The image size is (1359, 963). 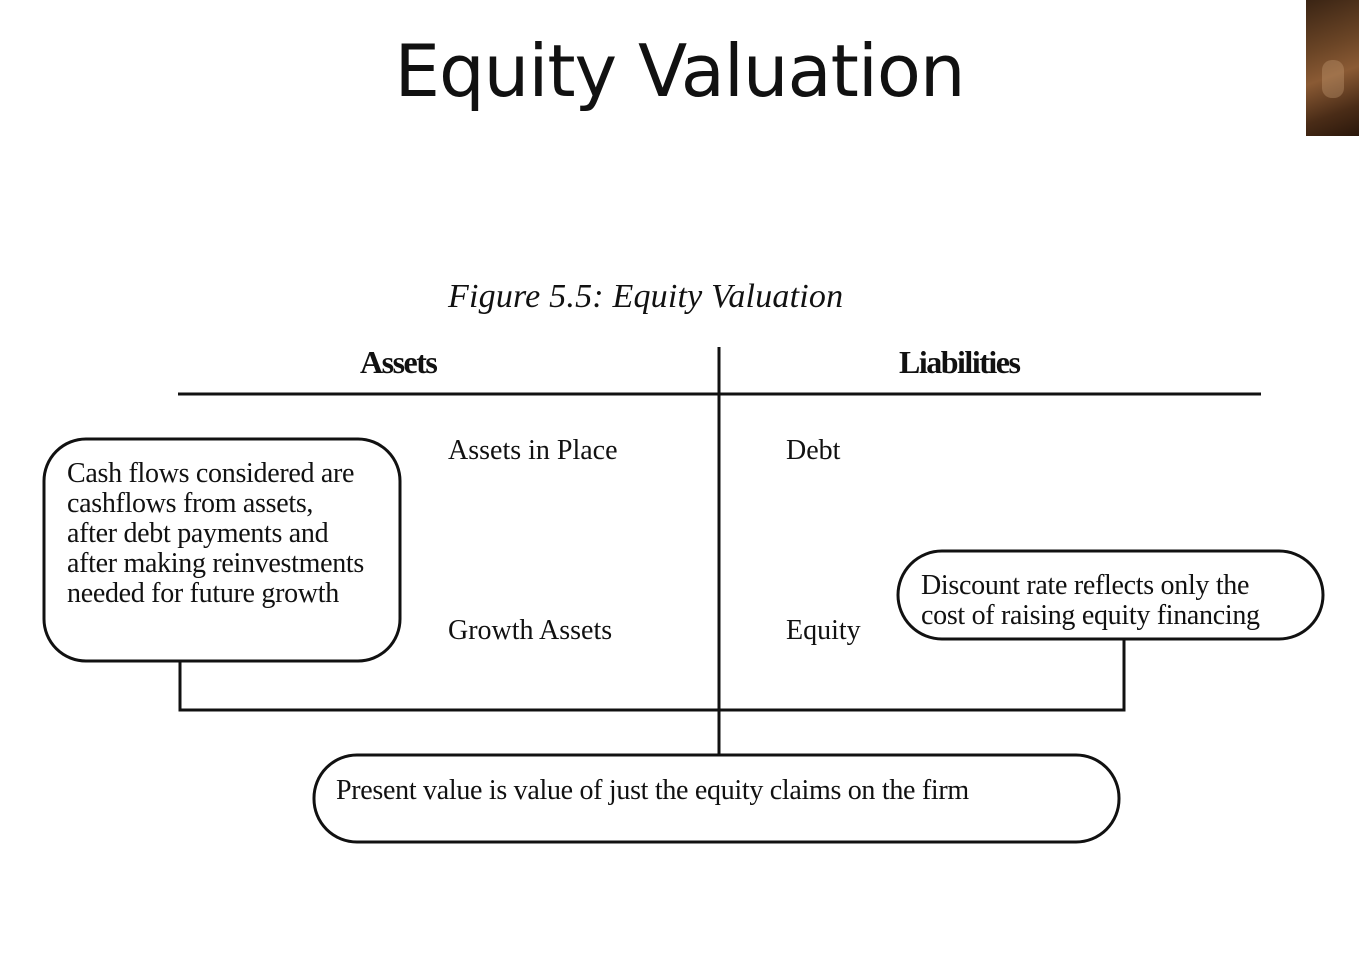 I want to click on presenter-webcam-thumbnail, so click(x=1332, y=68).